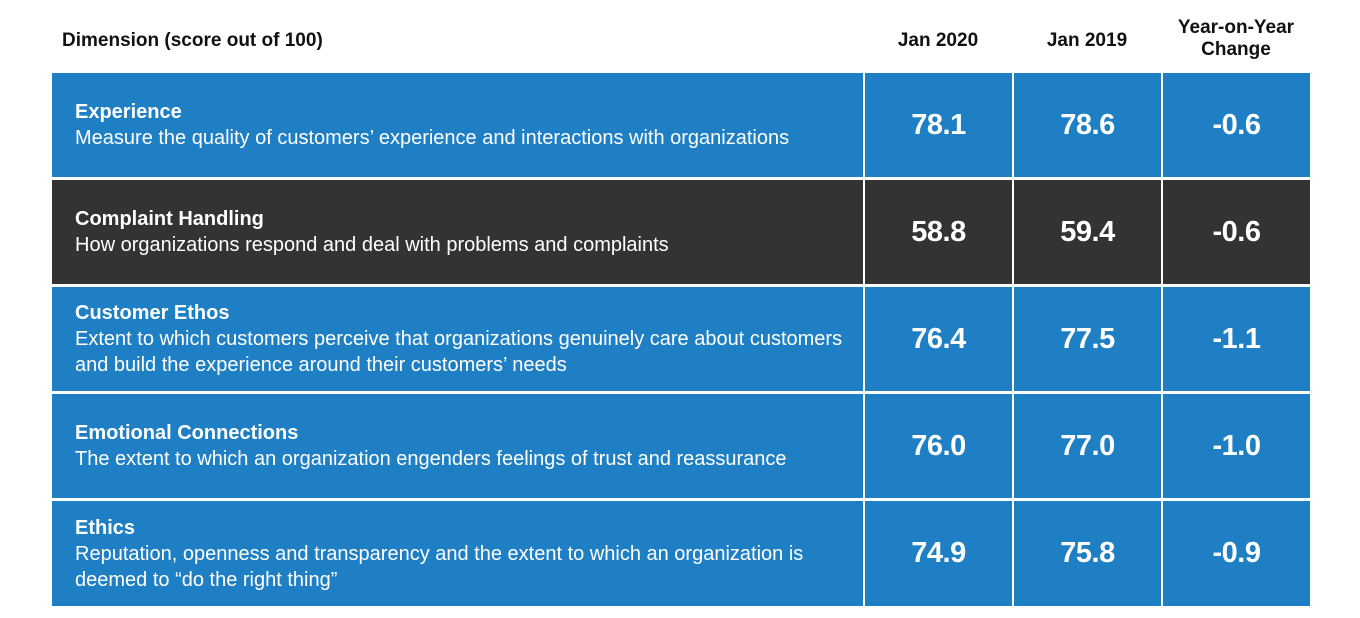 The width and height of the screenshot is (1360, 618). I want to click on cell-jan-2019: 77.5, so click(1087, 339).